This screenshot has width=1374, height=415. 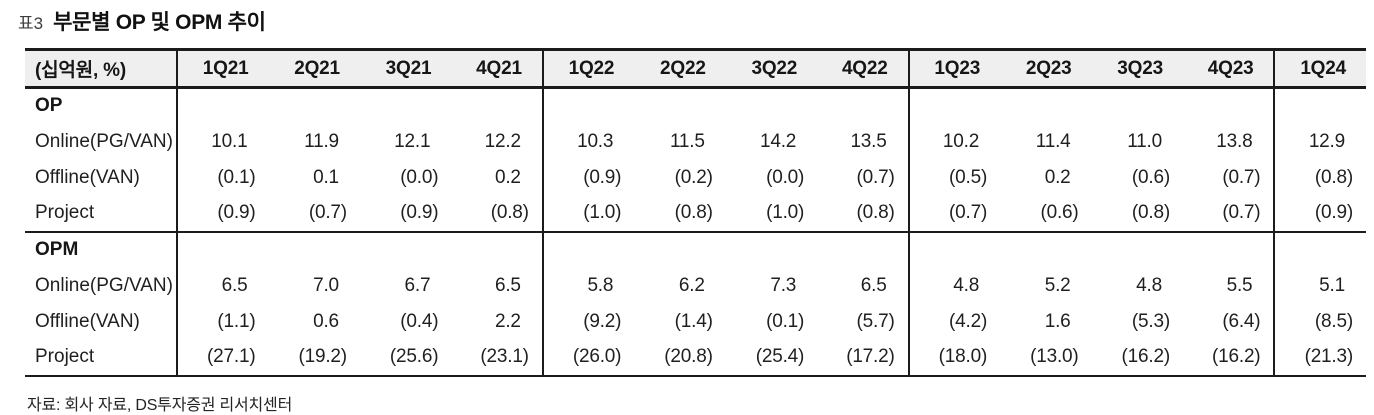 I want to click on section-row-op: OP, so click(x=695, y=105).